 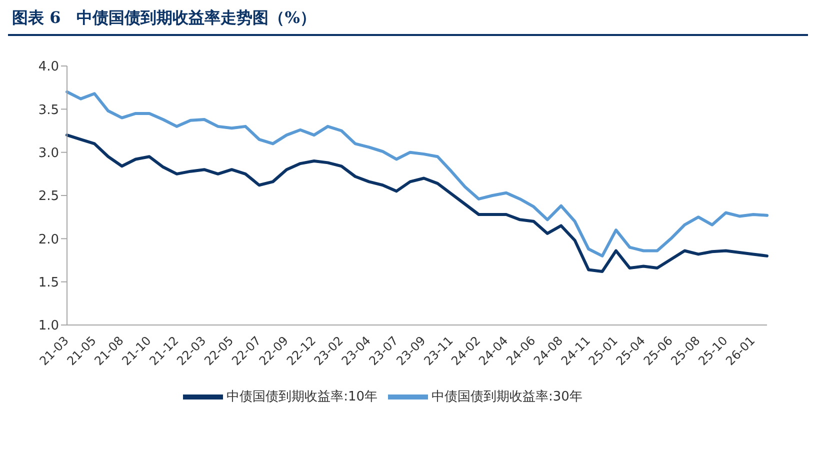 I want to click on y-tick-label: 3.5, so click(x=48, y=110).